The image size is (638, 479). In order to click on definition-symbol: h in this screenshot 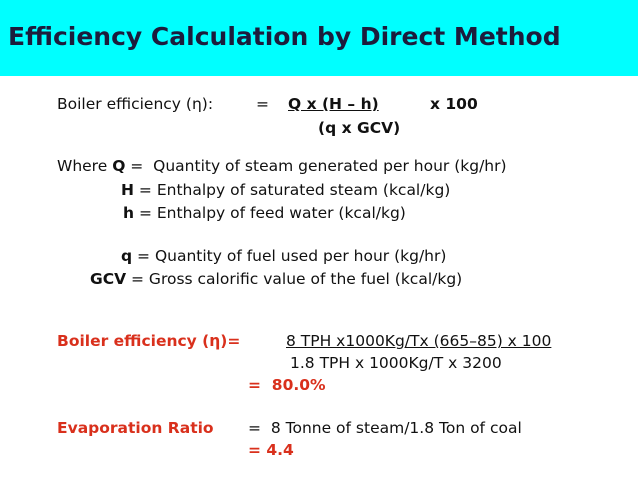, I will do `click(129, 213)`.